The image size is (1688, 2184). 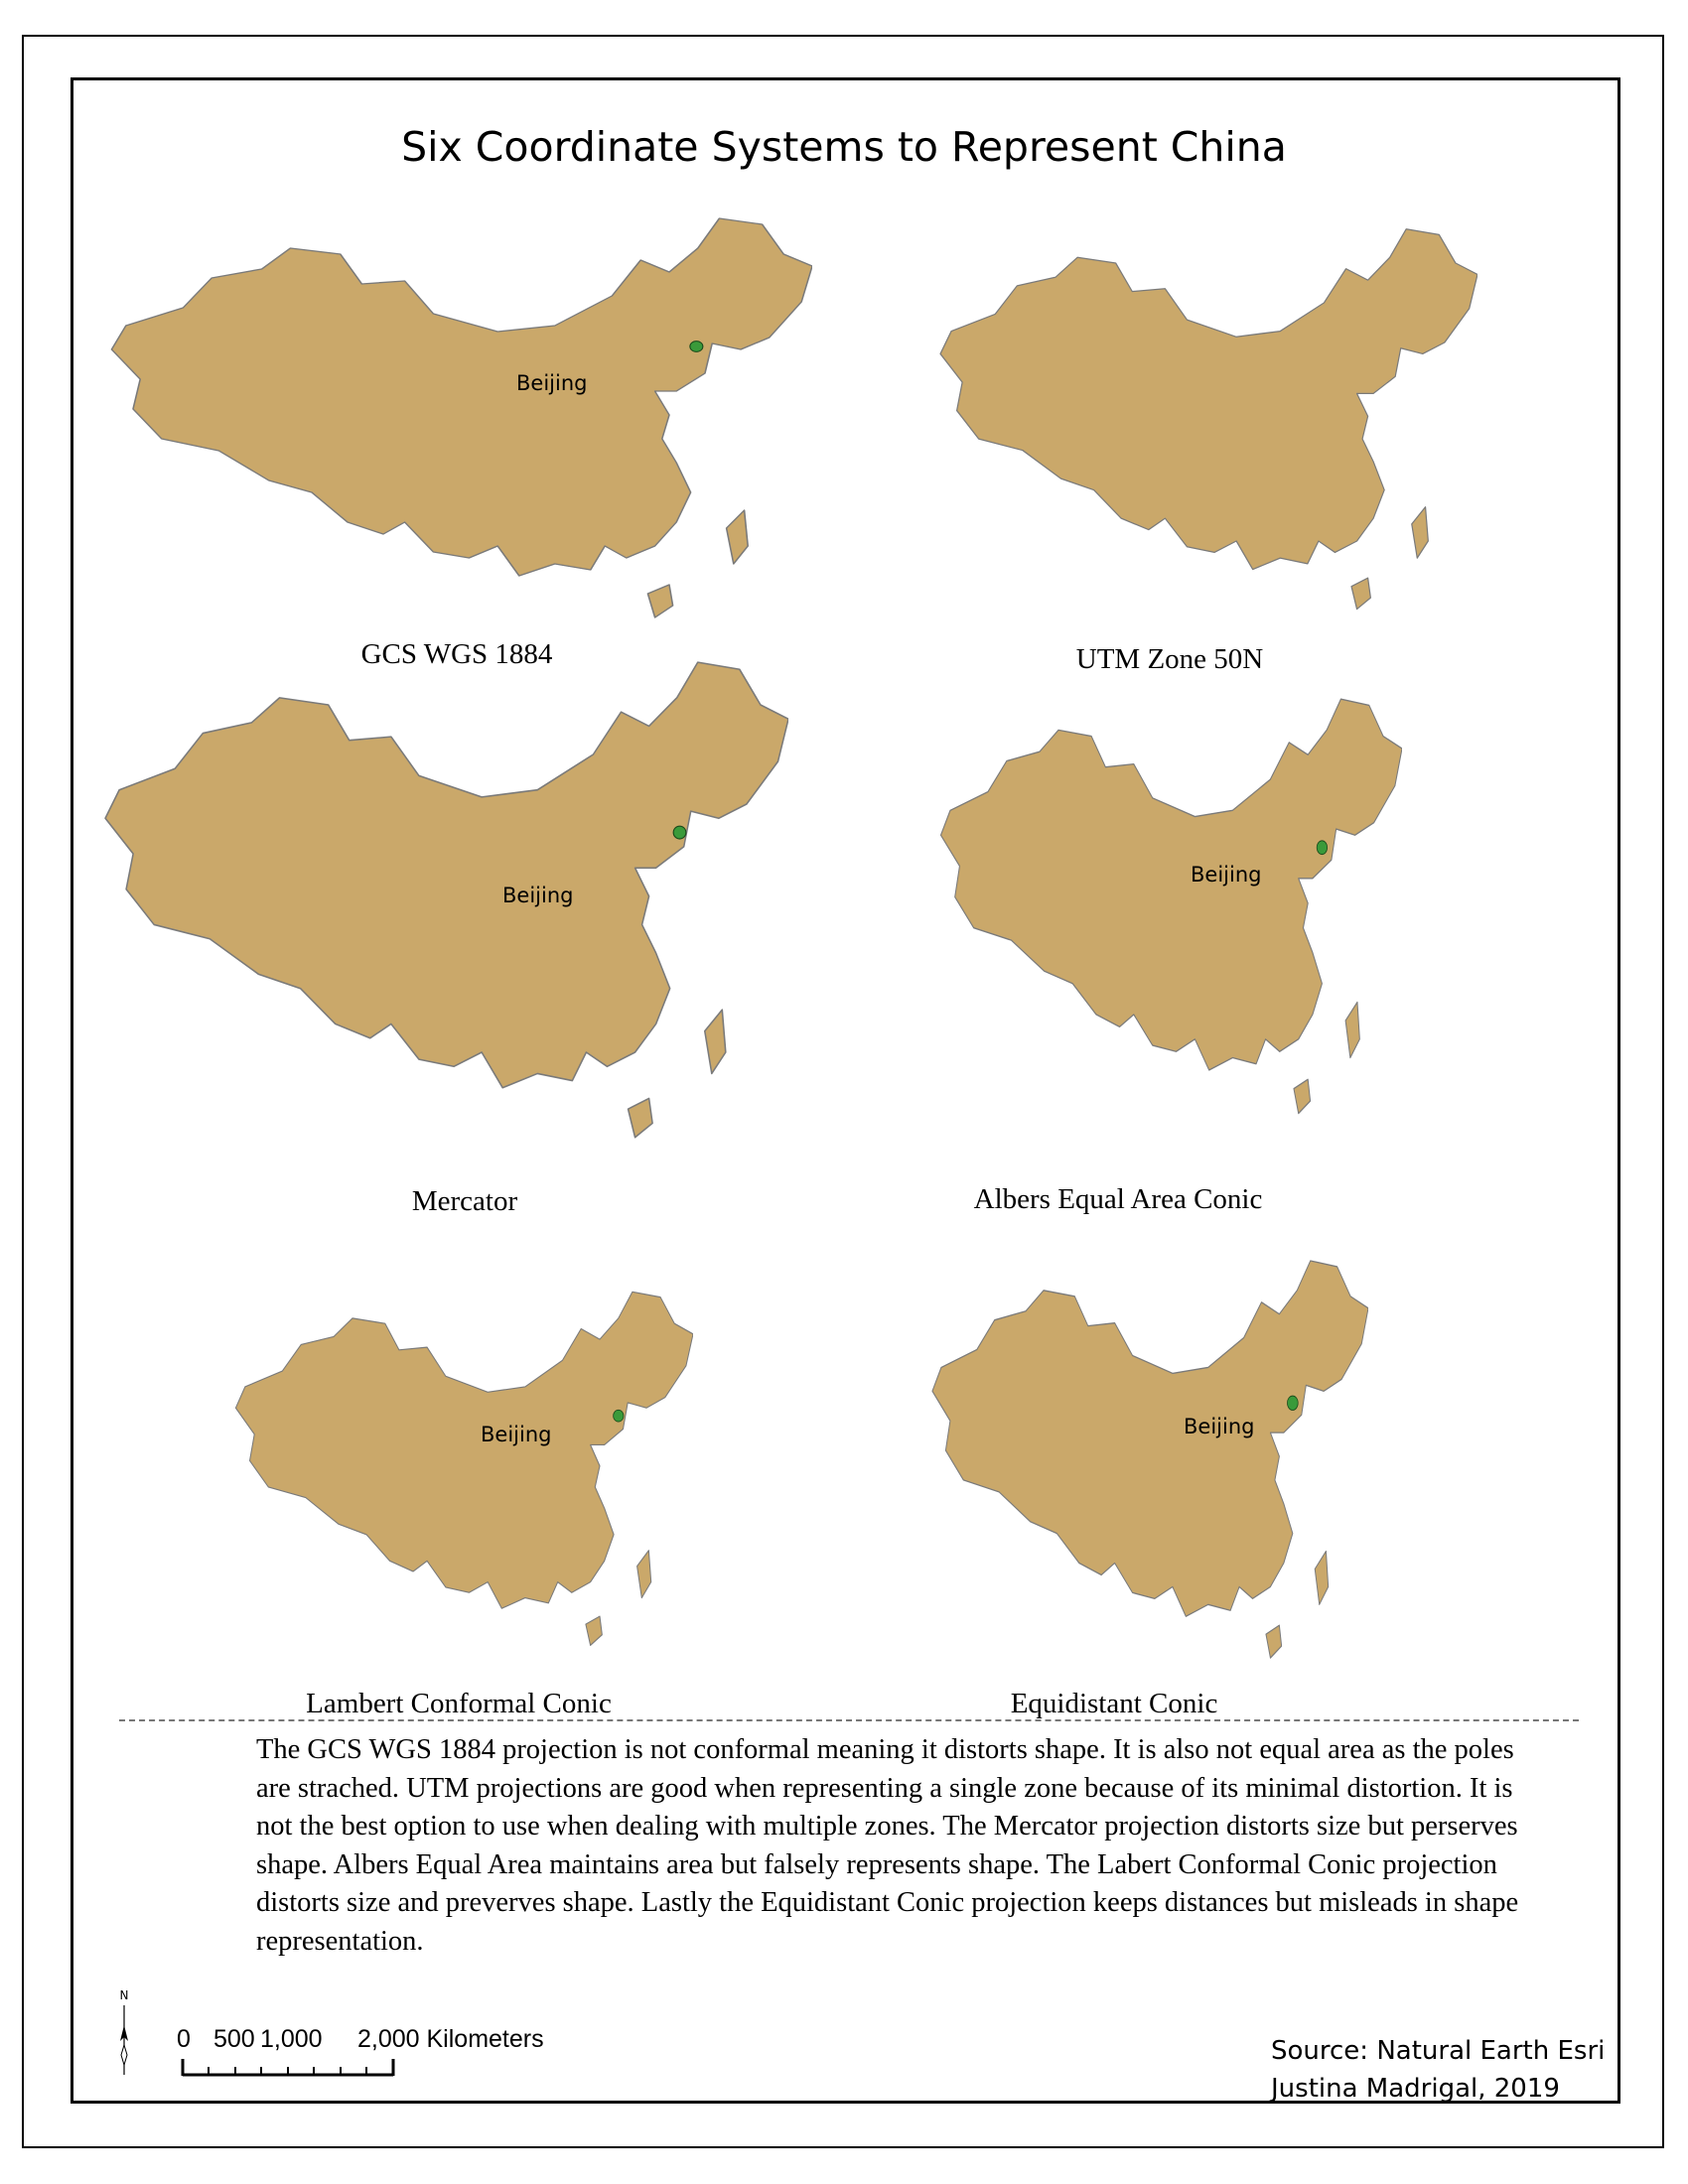 I want to click on scale-tick-1000: 1,000, so click(x=291, y=2039).